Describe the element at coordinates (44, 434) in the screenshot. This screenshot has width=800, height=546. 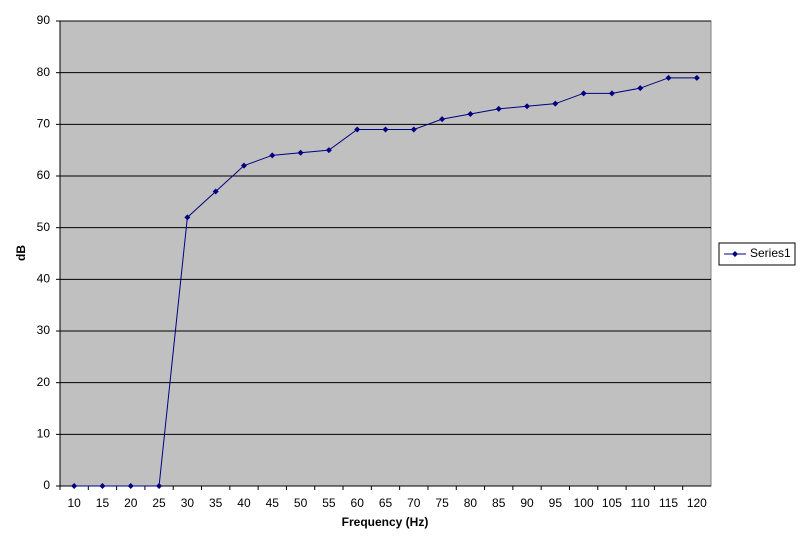
I see `y-tick-label: 10` at that location.